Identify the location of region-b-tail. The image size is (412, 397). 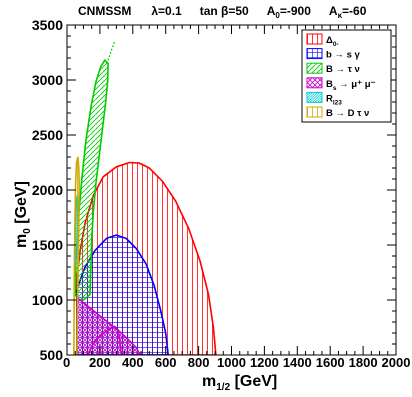
(111, 51).